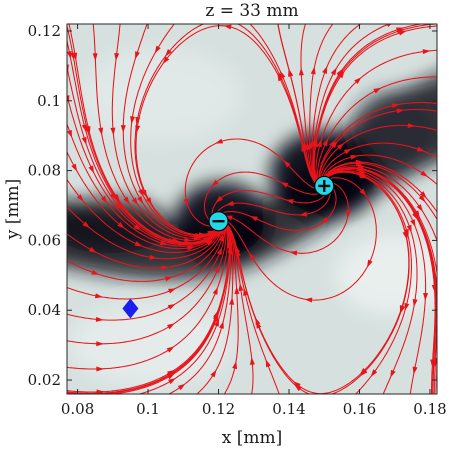 Image resolution: width=449 pixels, height=449 pixels. I want to click on y-tick-label: 0.1, so click(49, 101).